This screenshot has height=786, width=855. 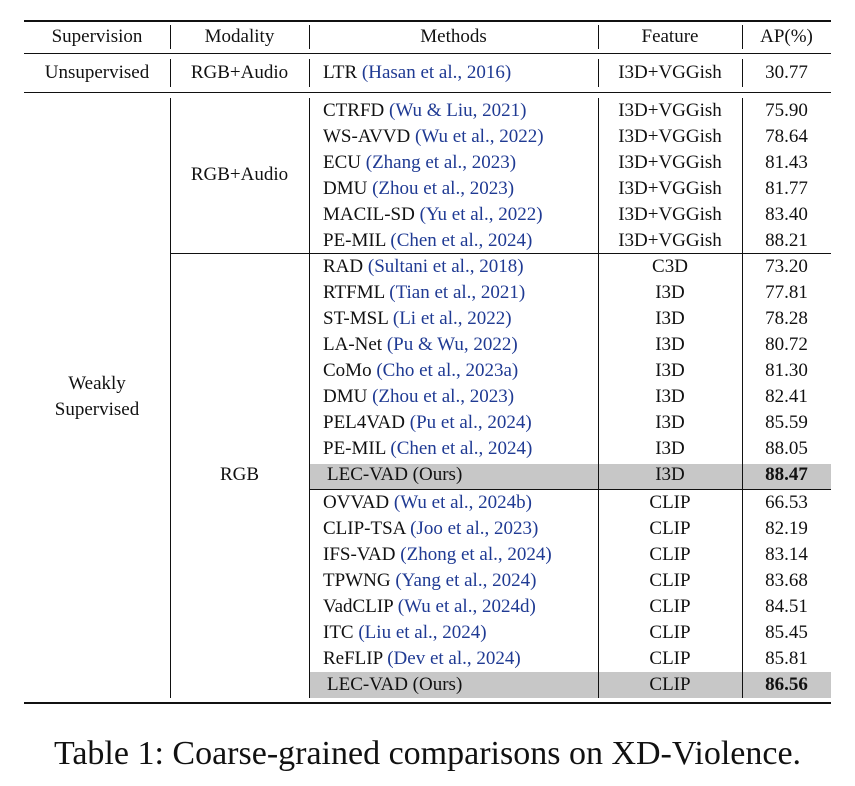 I want to click on table-row-method: TPWNG (Yang et al., 2024), so click(x=429, y=581).